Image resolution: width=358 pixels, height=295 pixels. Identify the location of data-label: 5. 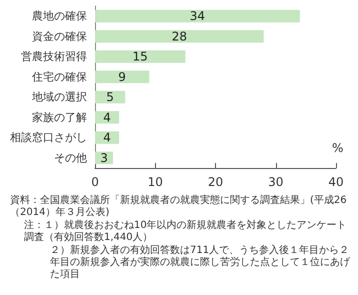
(110, 97).